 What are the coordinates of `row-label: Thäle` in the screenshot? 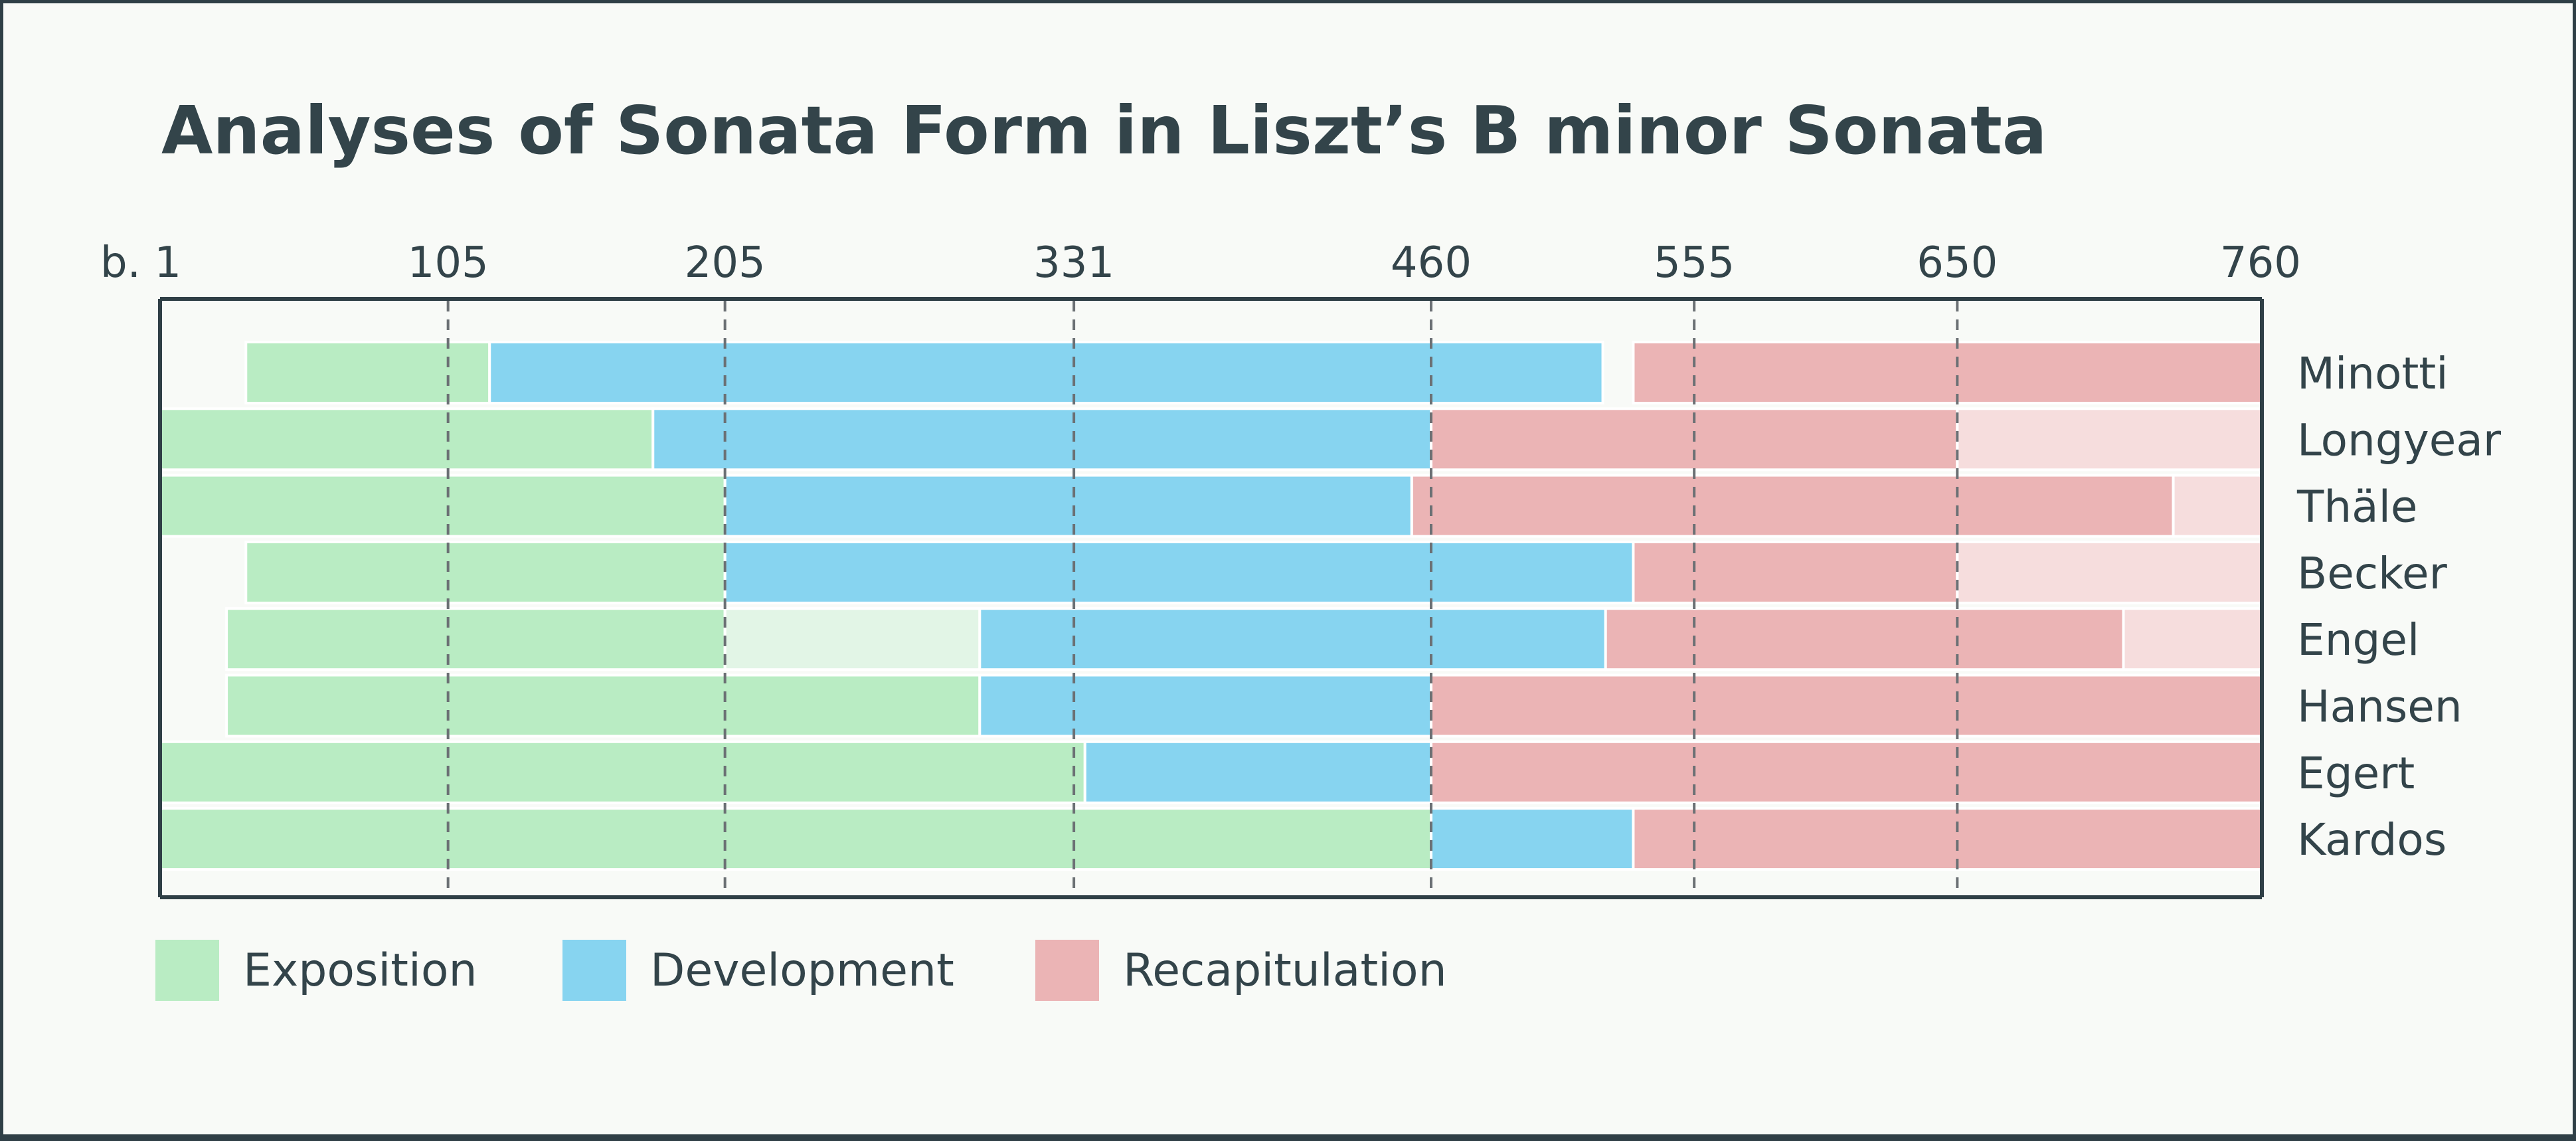 It's located at (2357, 507).